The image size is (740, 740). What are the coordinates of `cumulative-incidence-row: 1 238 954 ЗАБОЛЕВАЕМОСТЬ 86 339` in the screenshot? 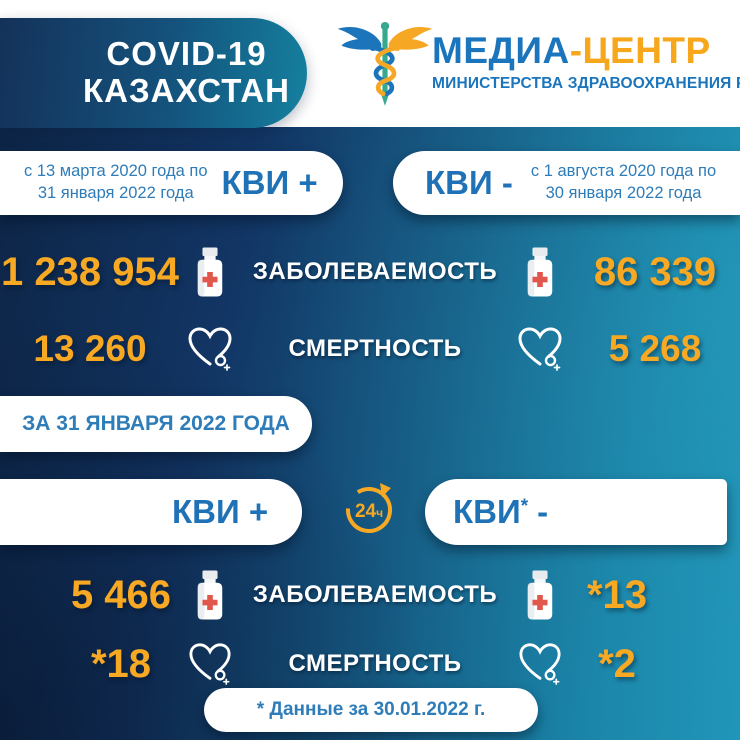 It's located at (370, 272).